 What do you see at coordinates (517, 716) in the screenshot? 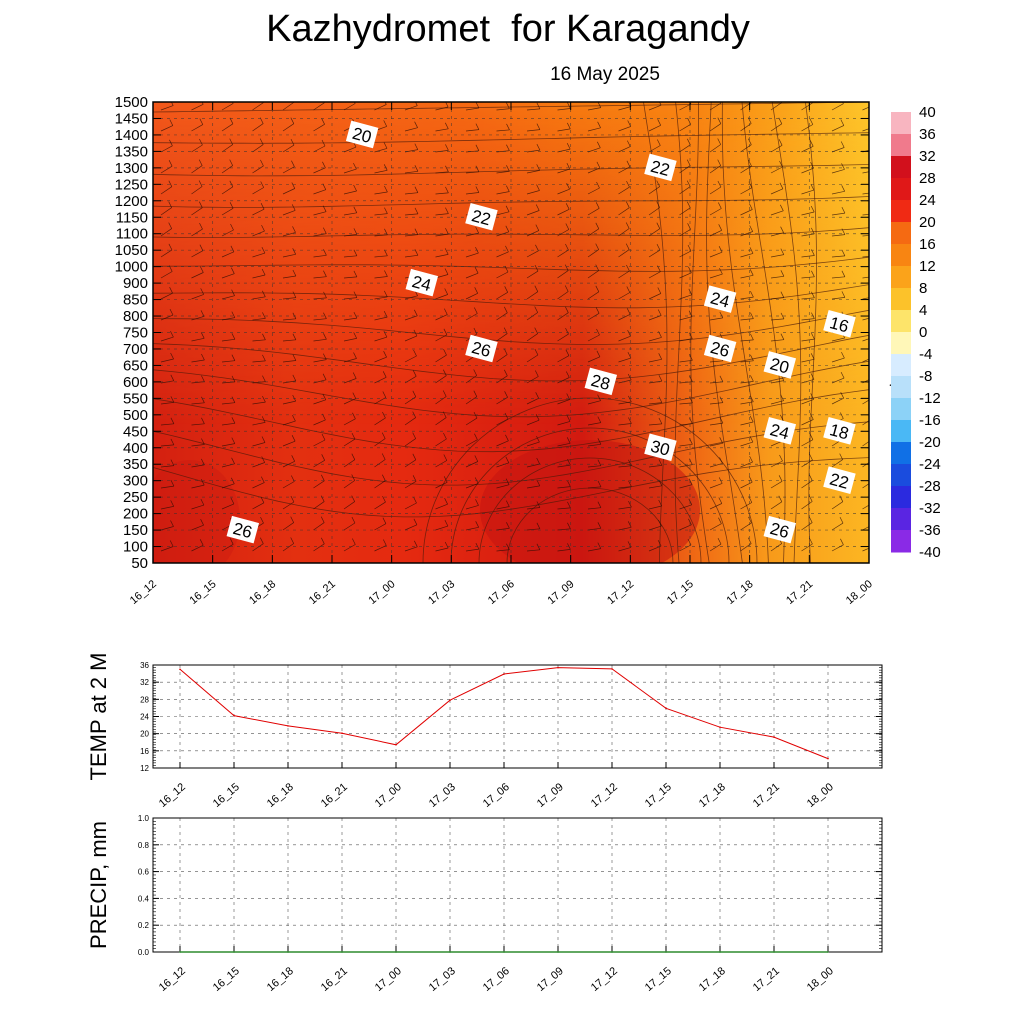
I see `panel-frame` at bounding box center [517, 716].